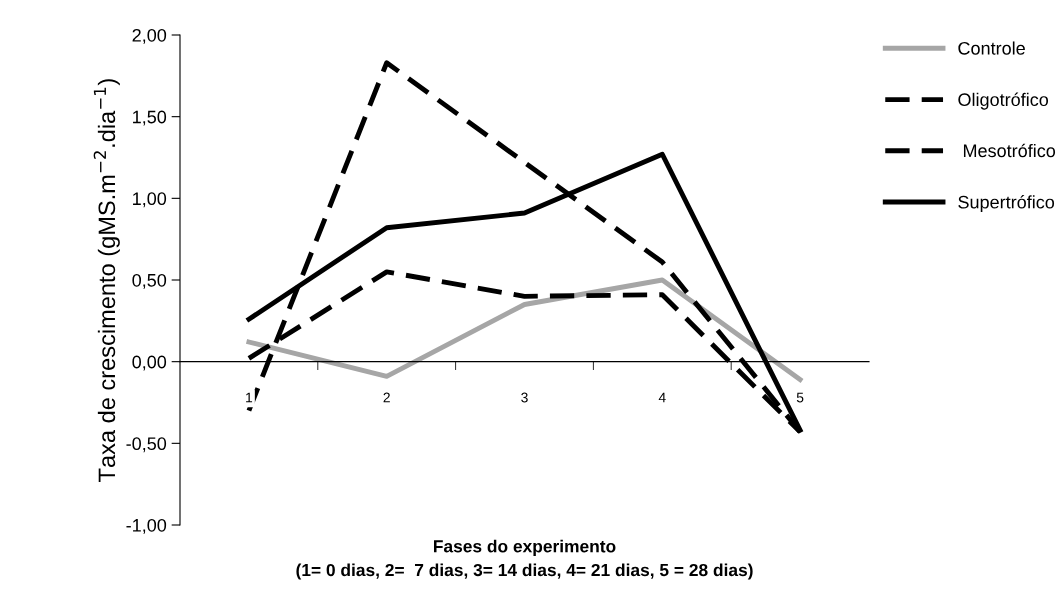  Describe the element at coordinates (249, 397) in the screenshot. I see `x-tick-label: 1` at that location.